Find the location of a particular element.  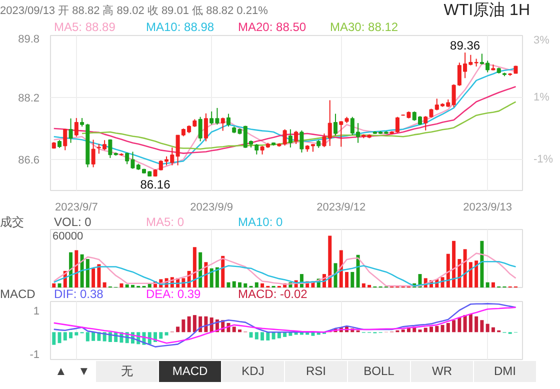

x-tick-label: 2023/9/13 is located at coordinates (487, 208).